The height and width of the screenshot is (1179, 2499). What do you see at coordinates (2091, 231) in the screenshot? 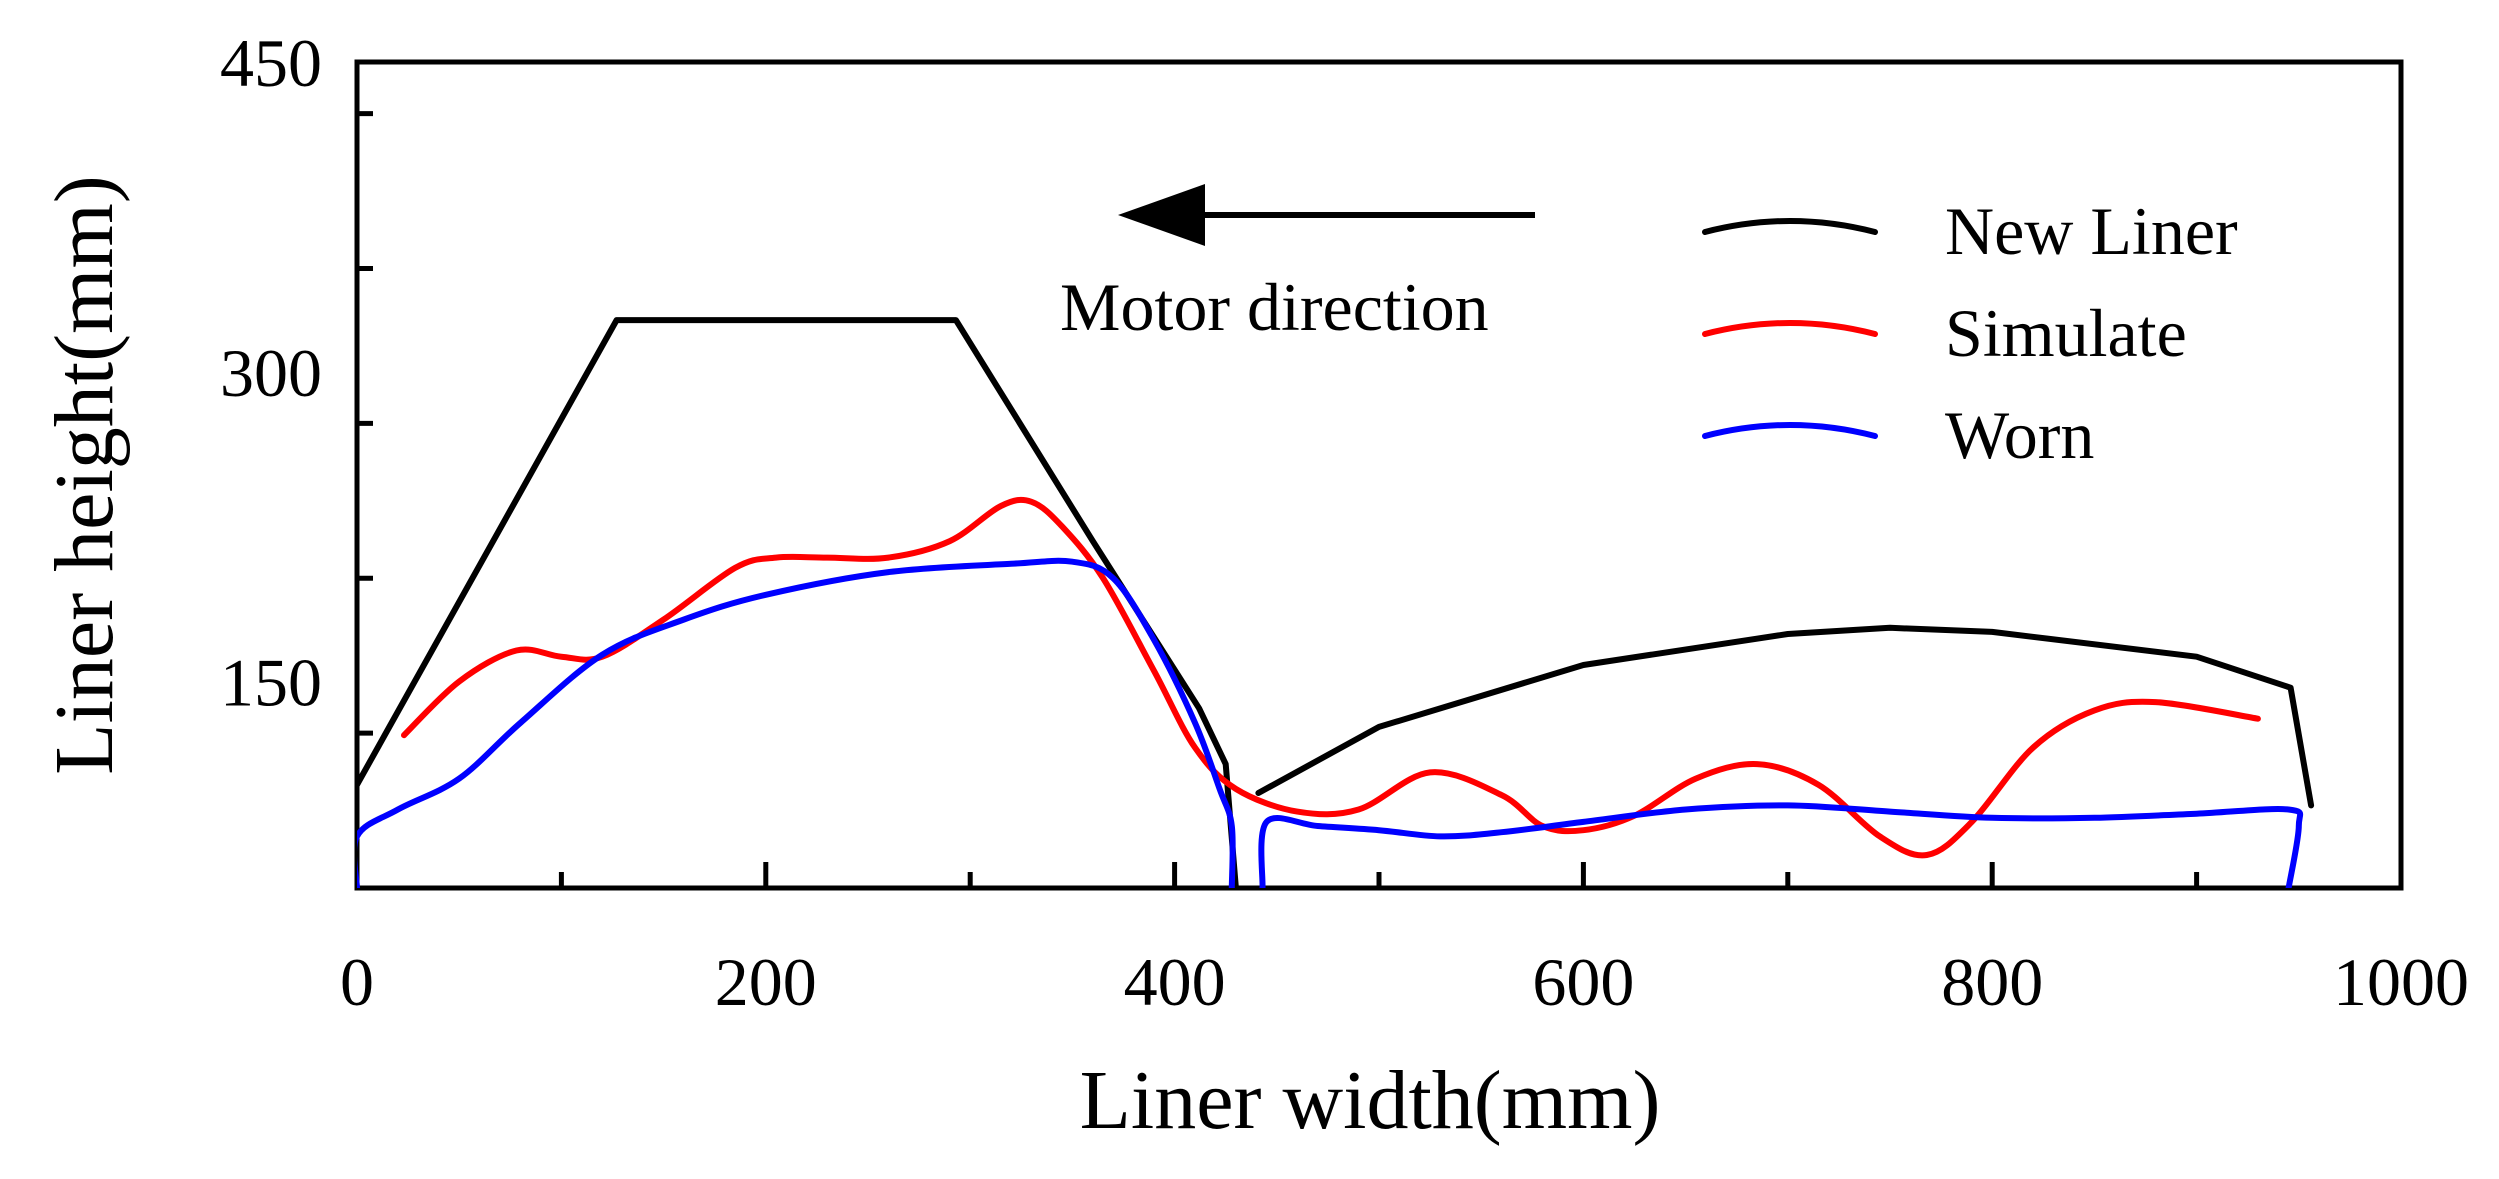
I see `legend-label-new-liner: New Liner` at bounding box center [2091, 231].